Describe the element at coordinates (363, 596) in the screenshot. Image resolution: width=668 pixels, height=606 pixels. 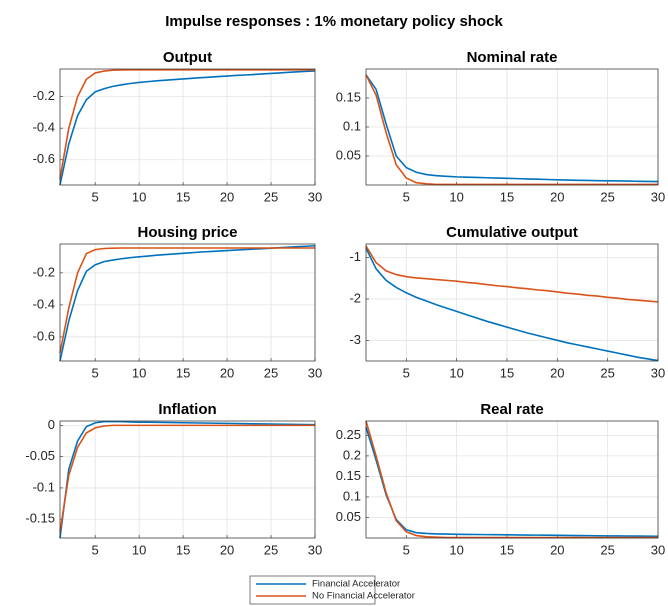
I see `legend-label: No Financial Accelerator` at that location.